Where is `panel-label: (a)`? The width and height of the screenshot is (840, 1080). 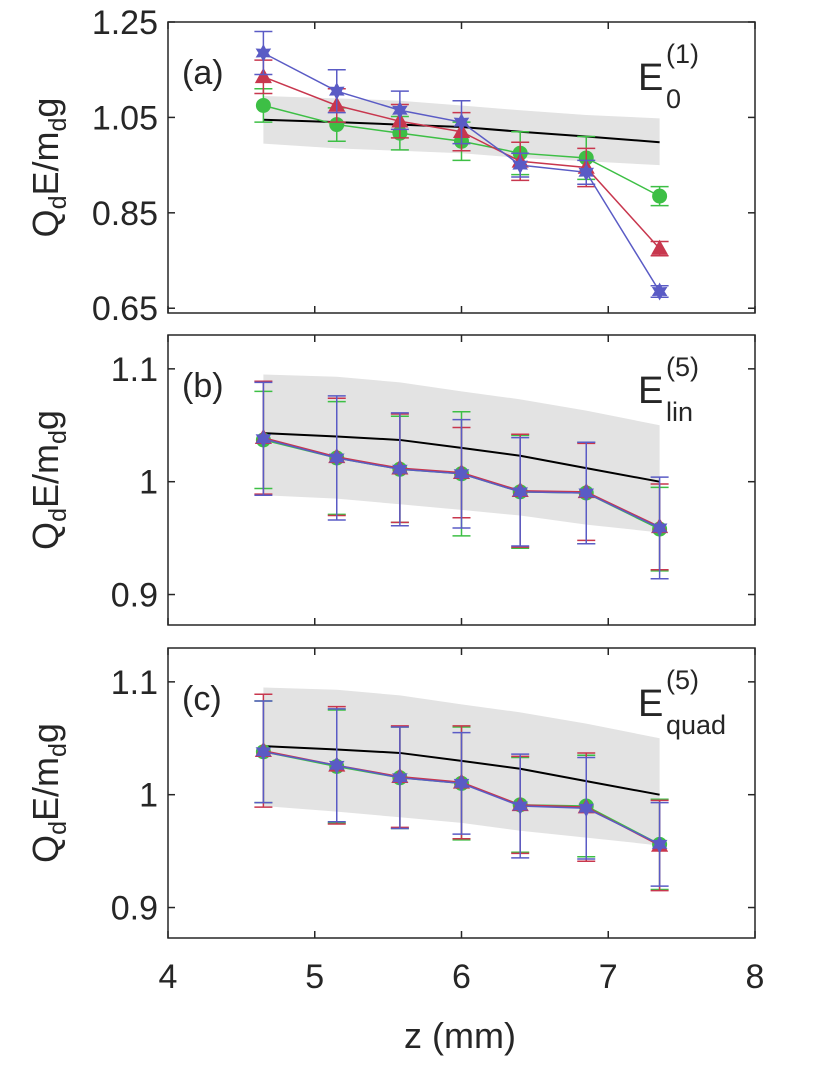 panel-label: (a) is located at coordinates (203, 73).